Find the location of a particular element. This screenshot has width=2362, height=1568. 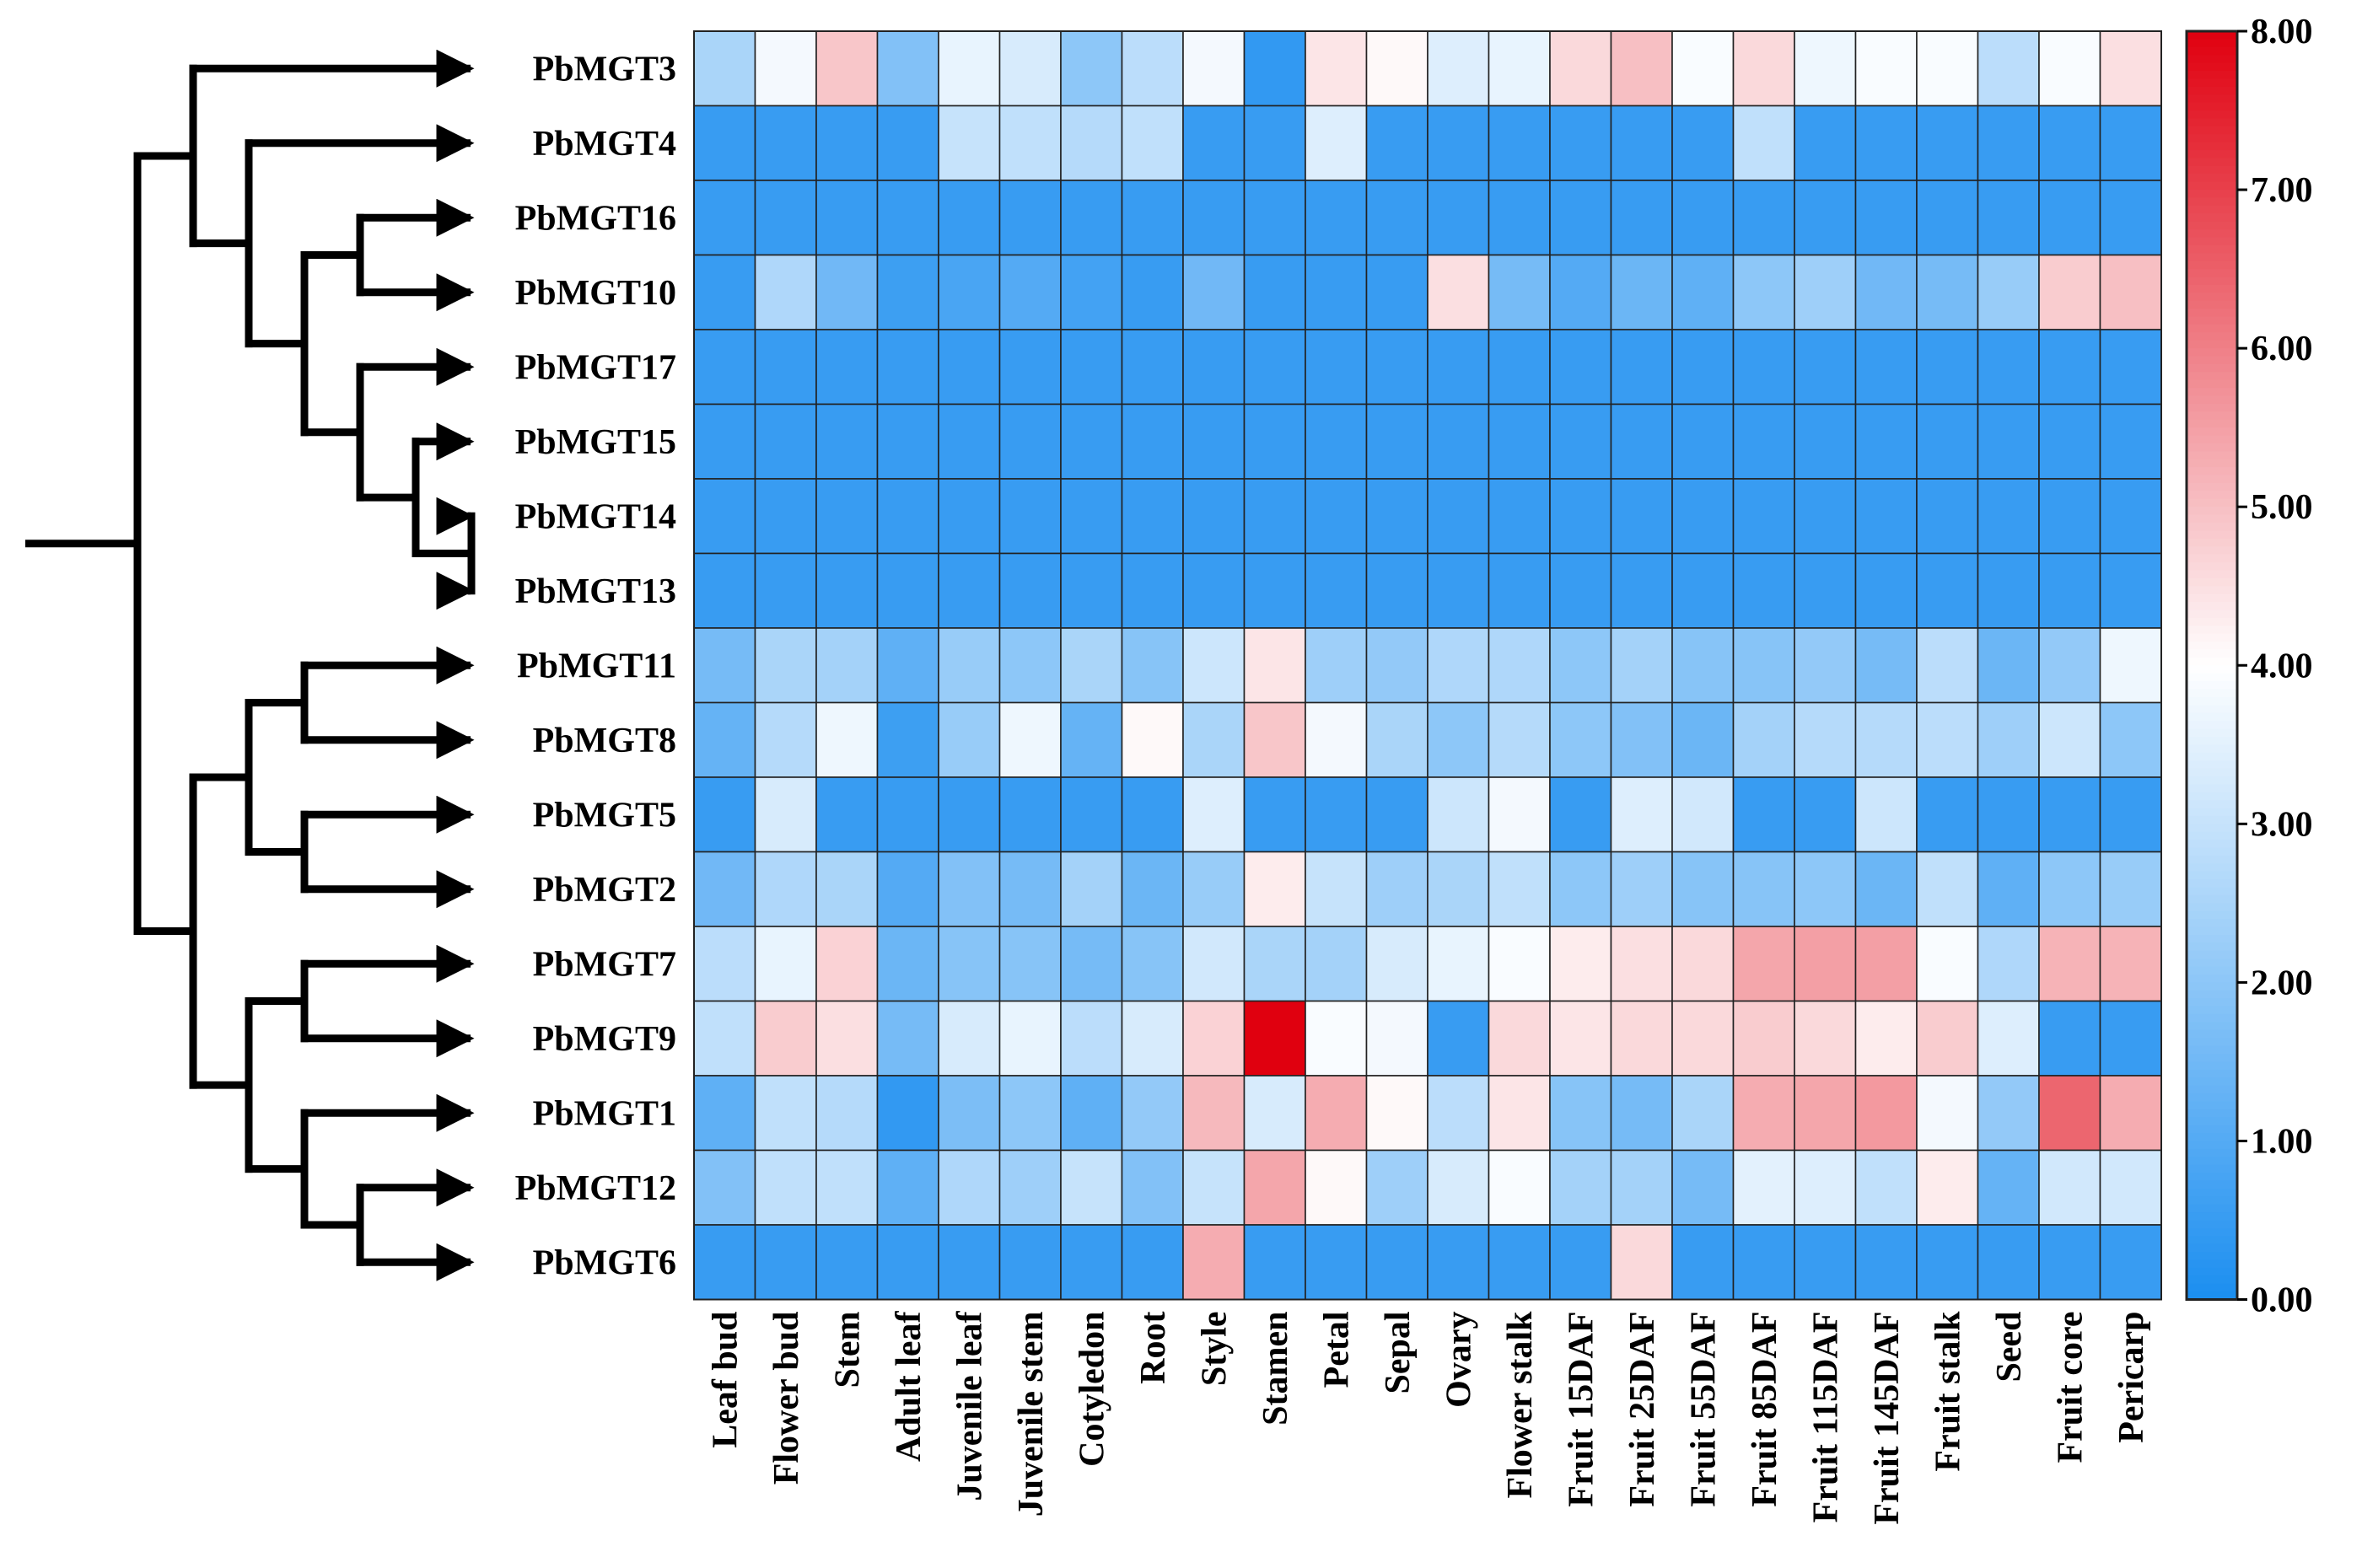

colorbar-tick-label: 0.00 is located at coordinates (2282, 1301).